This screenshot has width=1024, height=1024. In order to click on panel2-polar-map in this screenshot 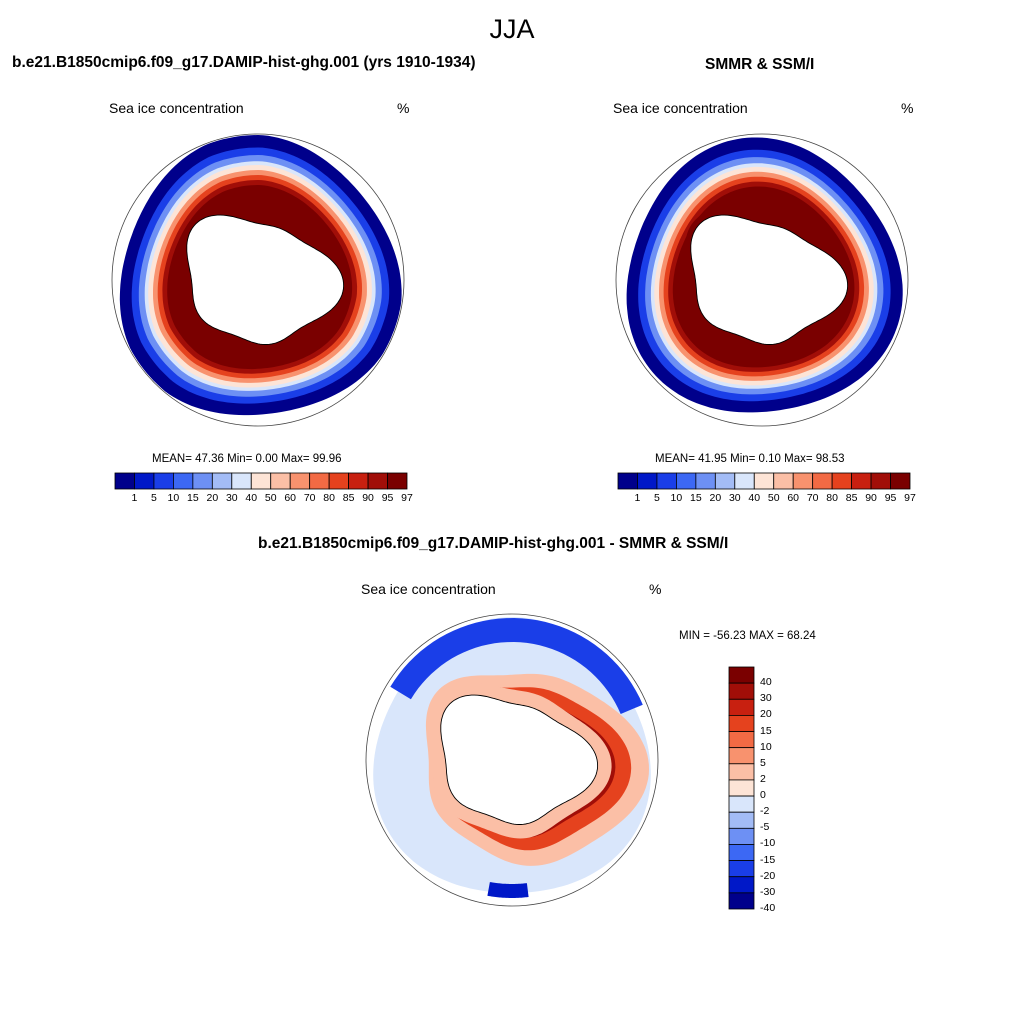, I will do `click(762, 280)`.